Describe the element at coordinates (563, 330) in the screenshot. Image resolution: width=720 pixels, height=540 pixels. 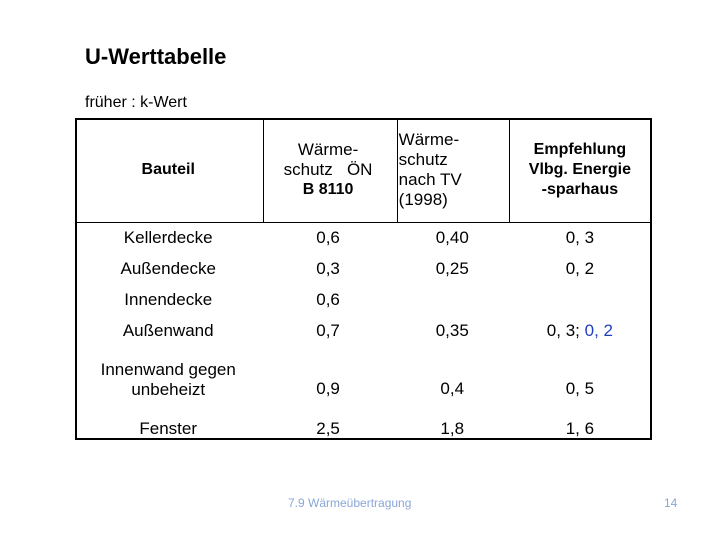
I see `cell-empfehlung-value: 0, 3;` at that location.